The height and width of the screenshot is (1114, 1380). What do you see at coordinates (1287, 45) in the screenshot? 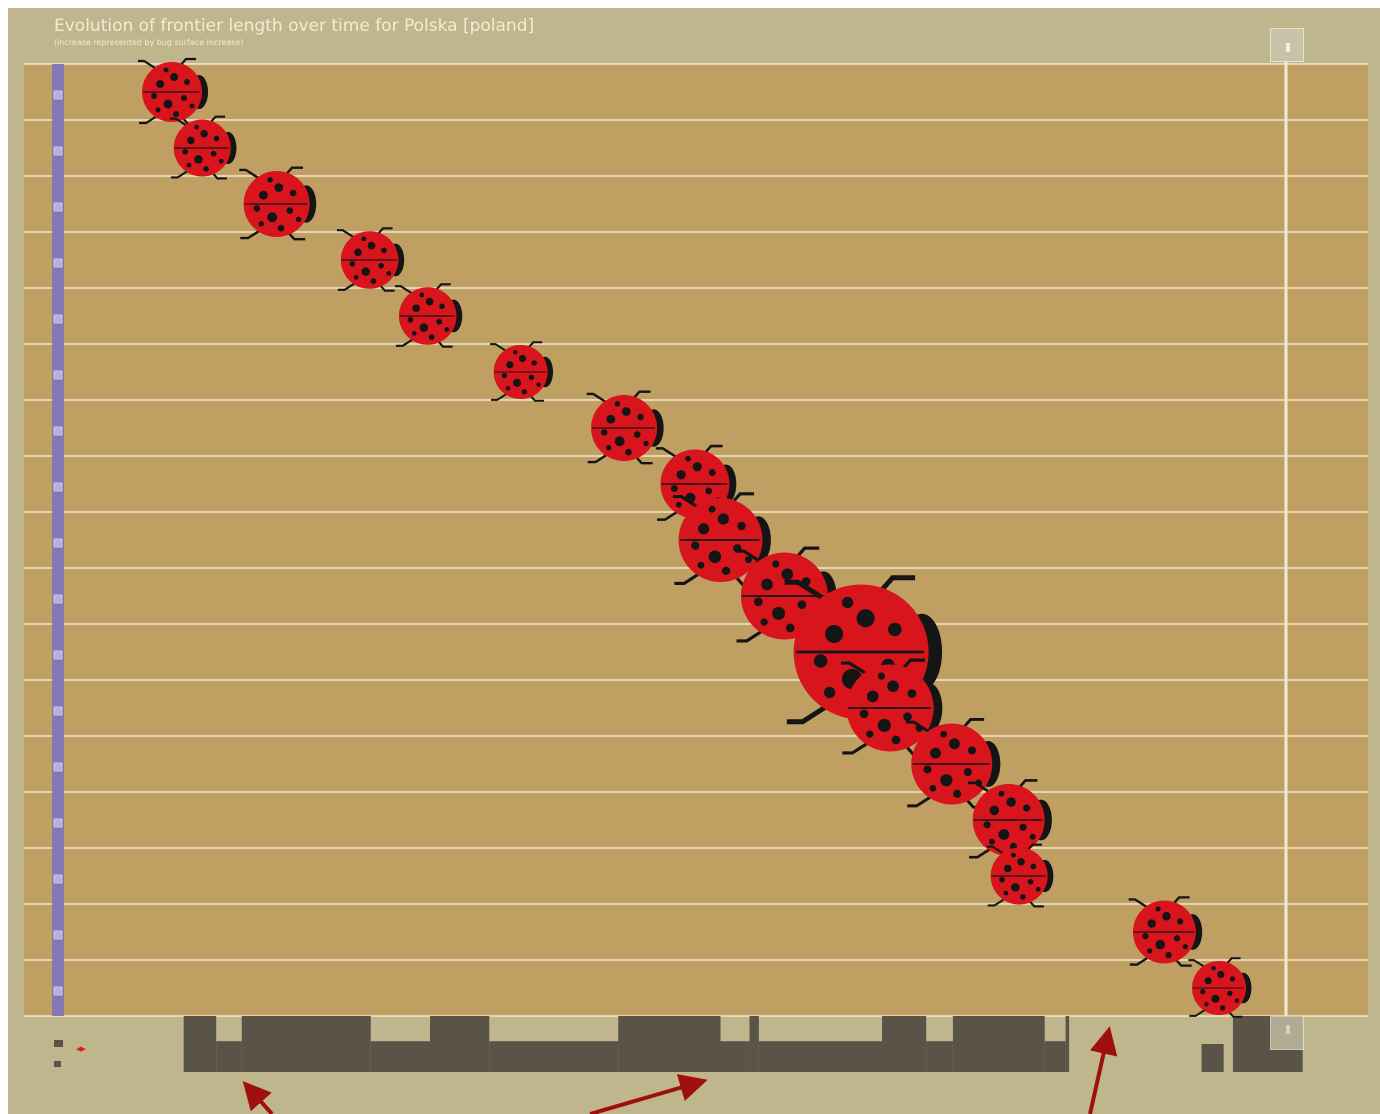
I see `scroll-top-icon` at bounding box center [1287, 45].